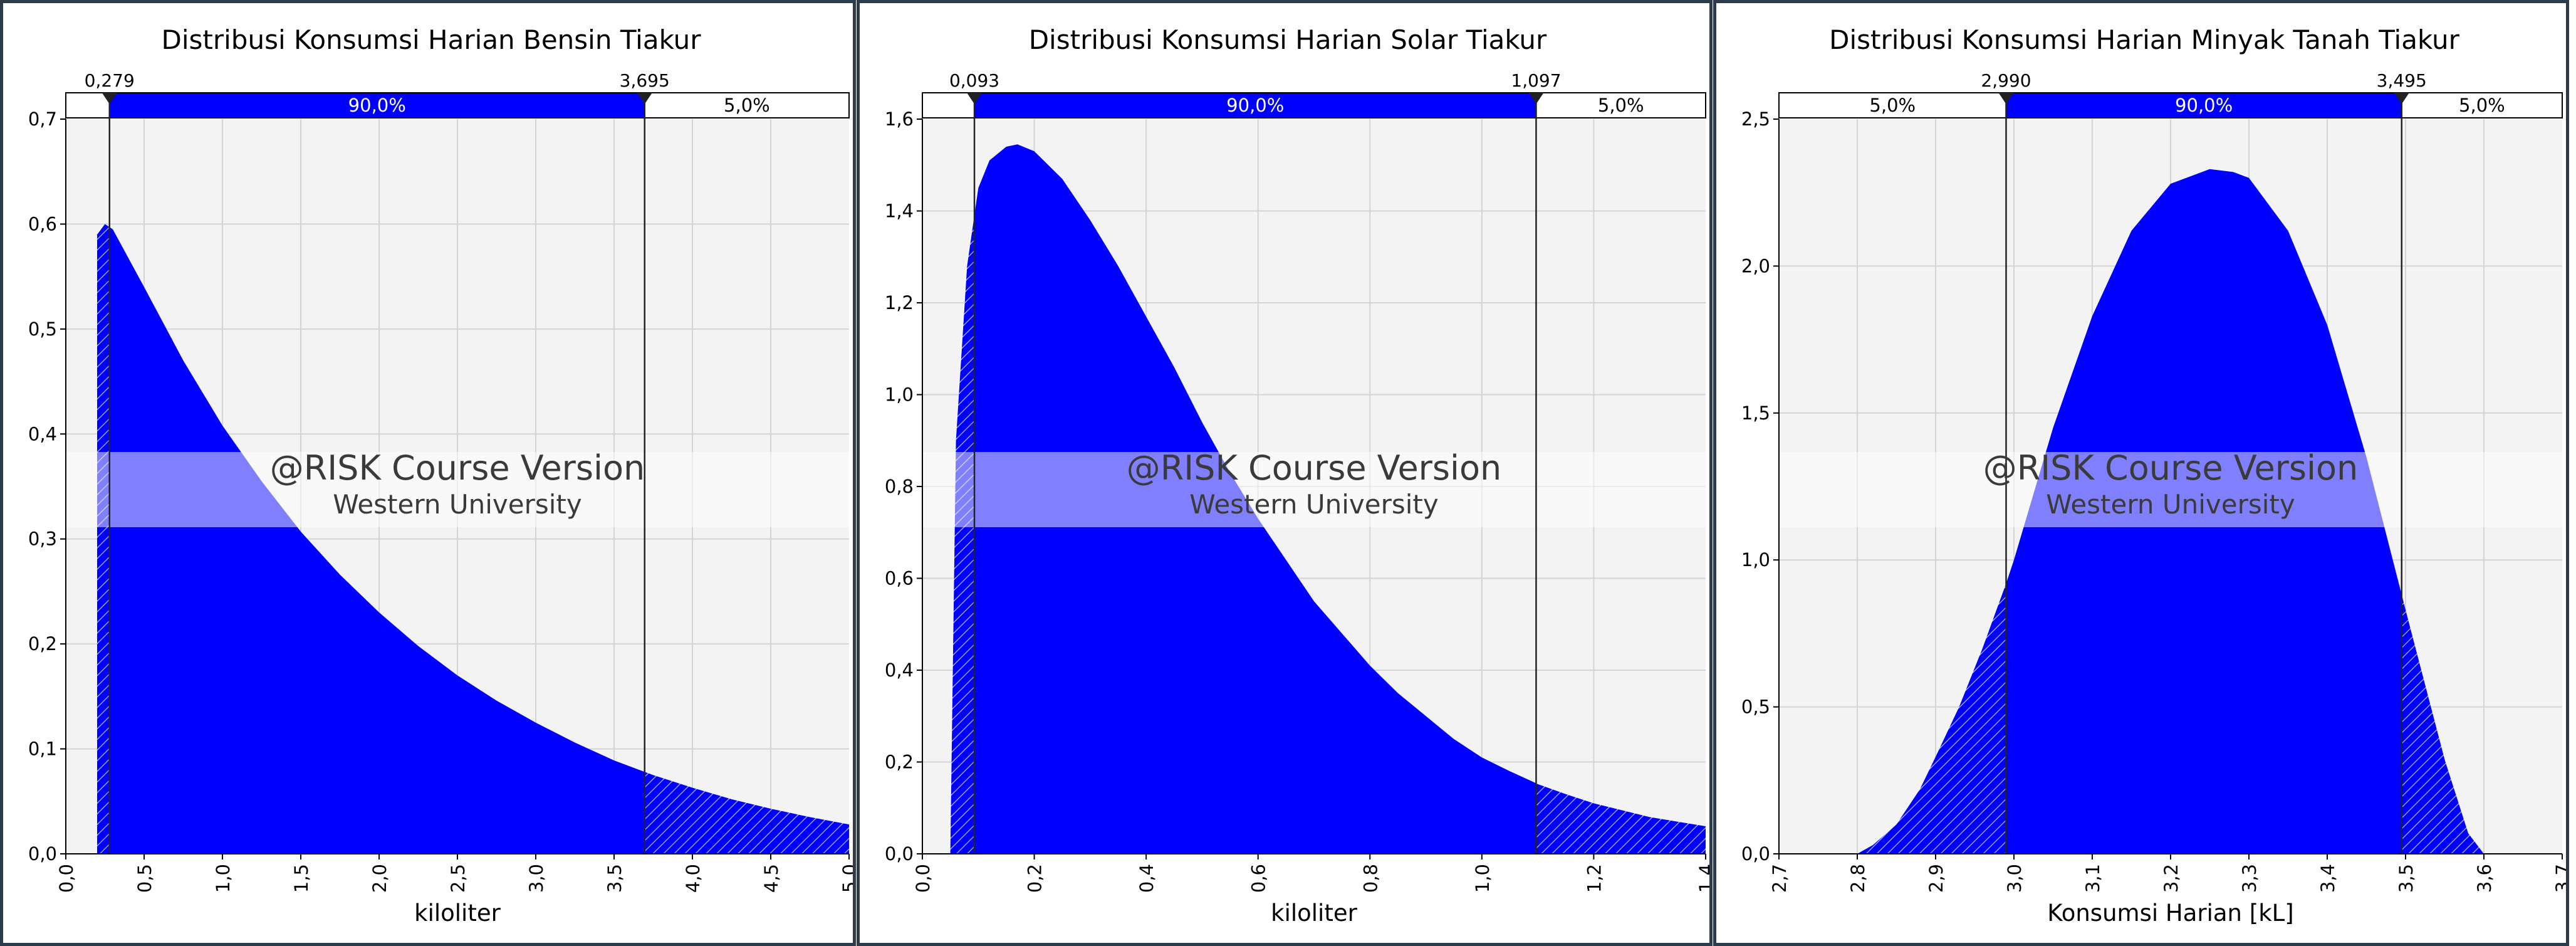 This screenshot has width=2576, height=946. What do you see at coordinates (42, 119) in the screenshot?
I see `y-tick-label: 0,7` at bounding box center [42, 119].